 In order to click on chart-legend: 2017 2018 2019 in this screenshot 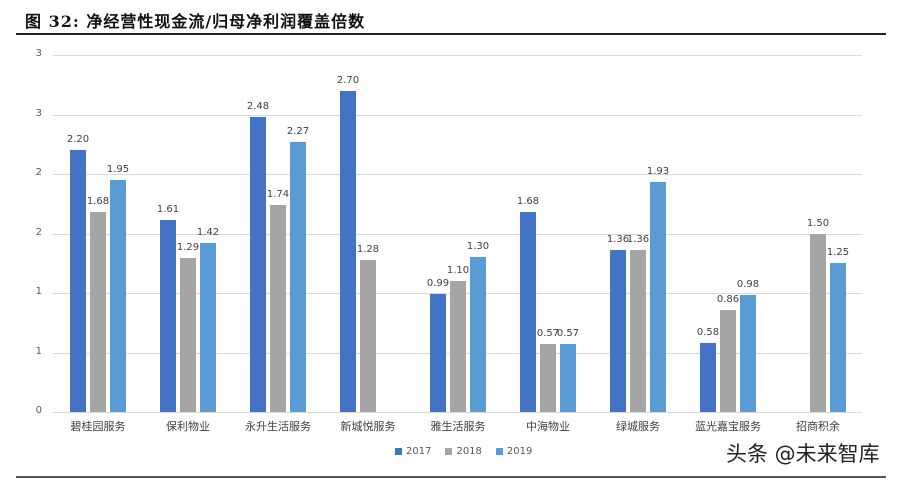, I will do `click(463, 451)`.